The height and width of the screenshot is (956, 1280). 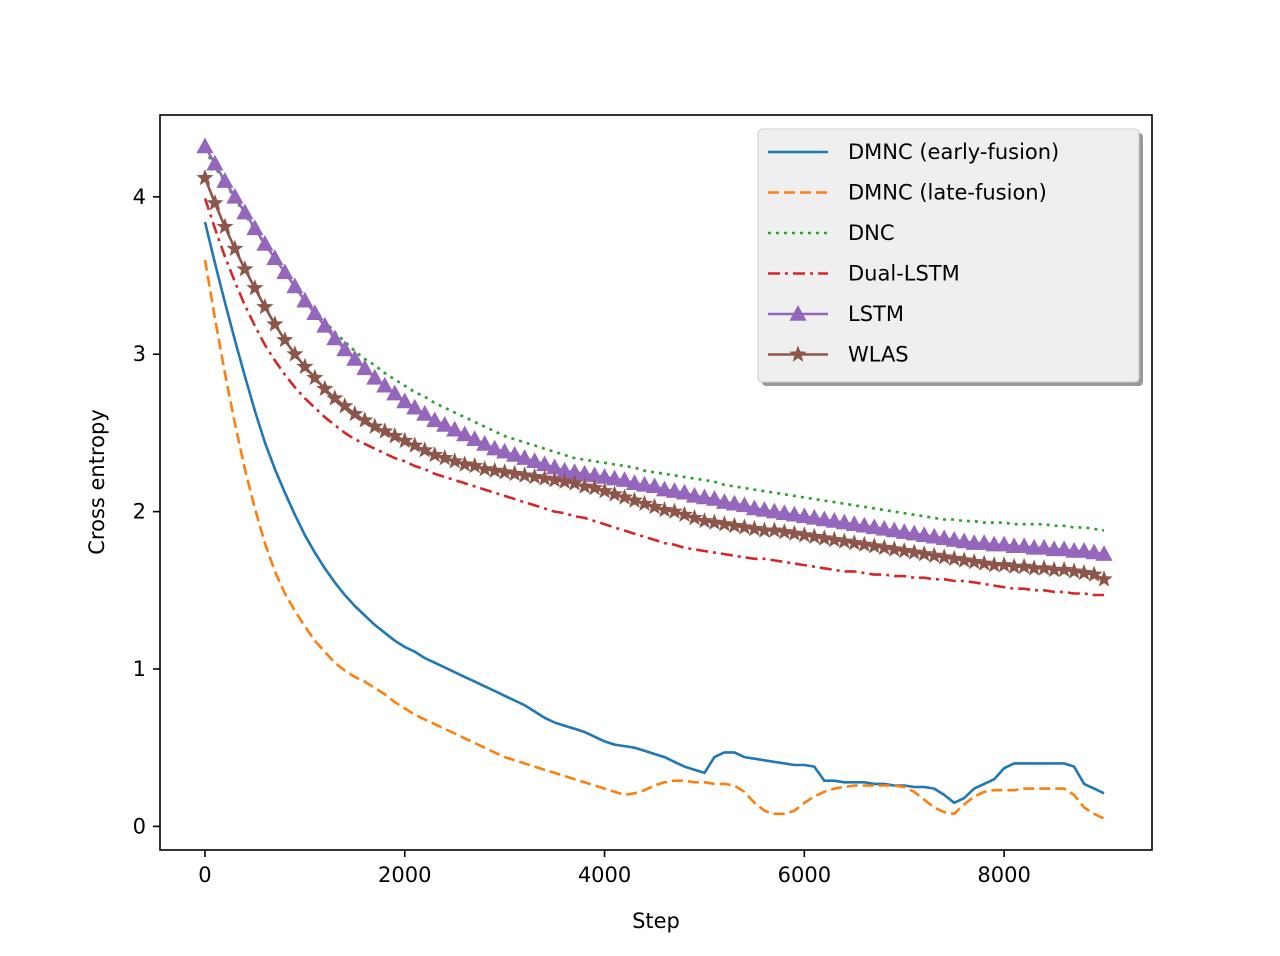 What do you see at coordinates (904, 274) in the screenshot?
I see `legend-label: Dual-LSTM` at bounding box center [904, 274].